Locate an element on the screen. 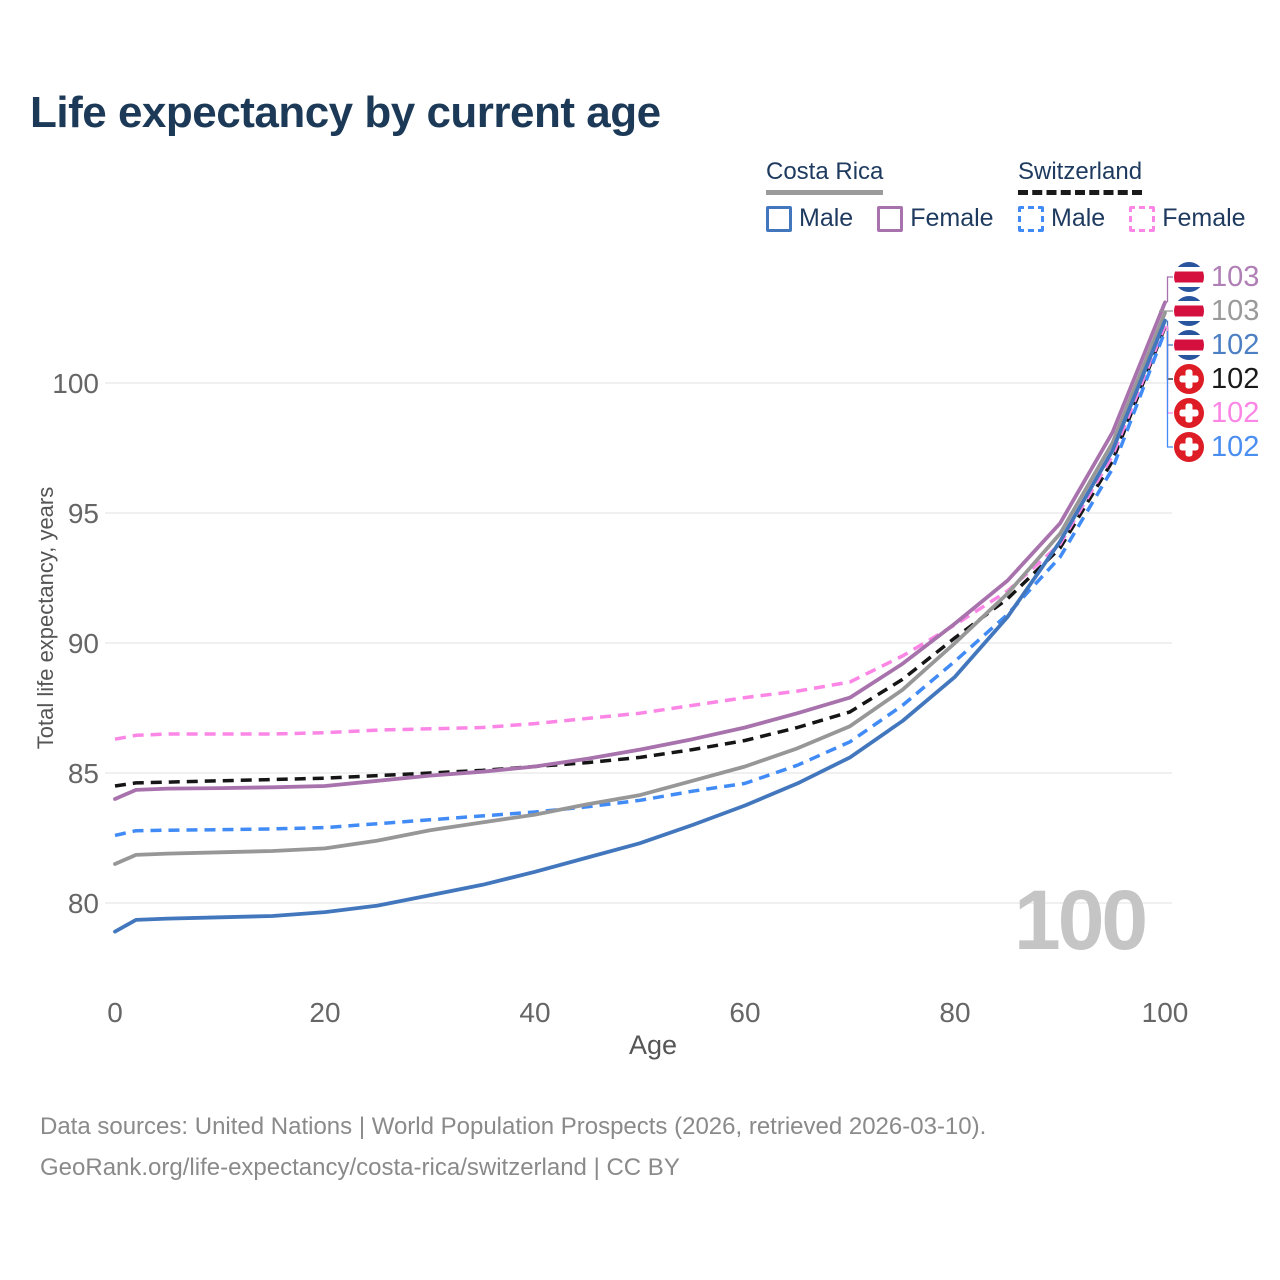 This screenshot has height=1280, width=1280. x-tick-label: 40 is located at coordinates (534, 1012).